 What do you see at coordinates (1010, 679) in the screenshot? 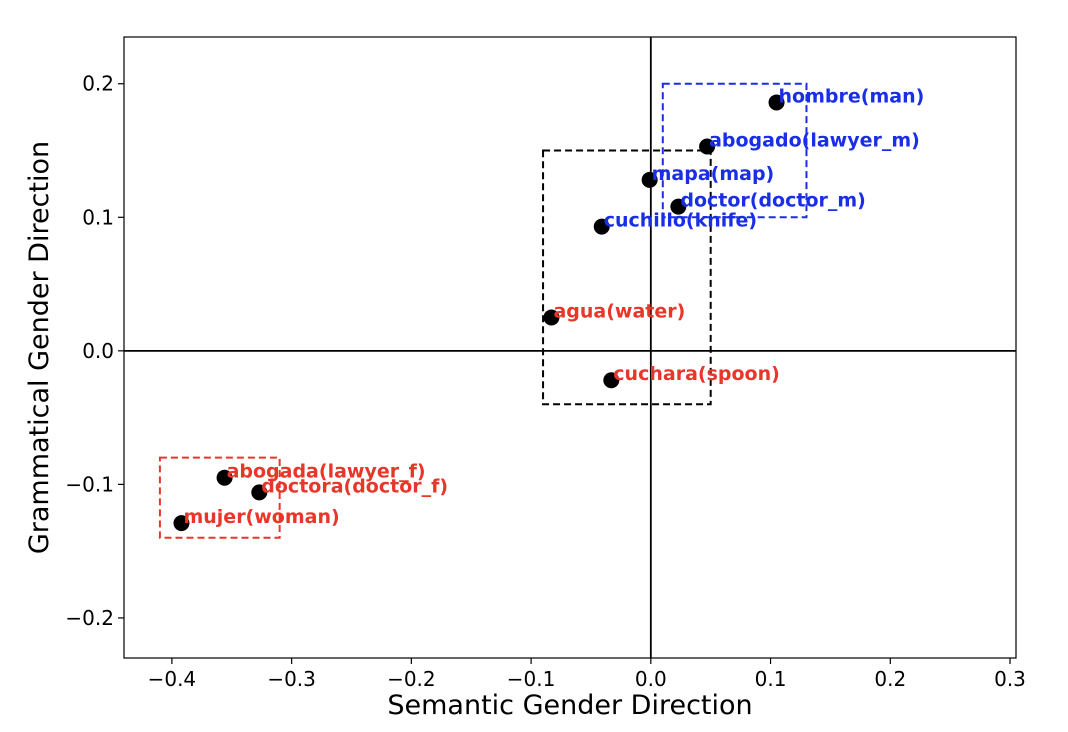
I see `x-tick-label: 0.3` at bounding box center [1010, 679].